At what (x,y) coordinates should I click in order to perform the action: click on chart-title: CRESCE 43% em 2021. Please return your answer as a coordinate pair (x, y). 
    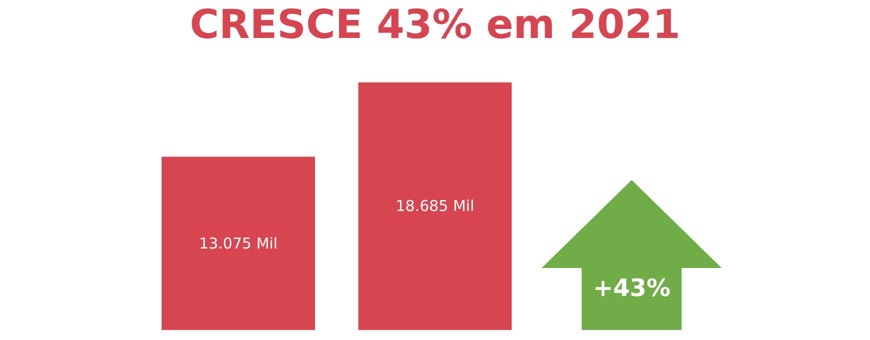
    Looking at the image, I should click on (435, 25).